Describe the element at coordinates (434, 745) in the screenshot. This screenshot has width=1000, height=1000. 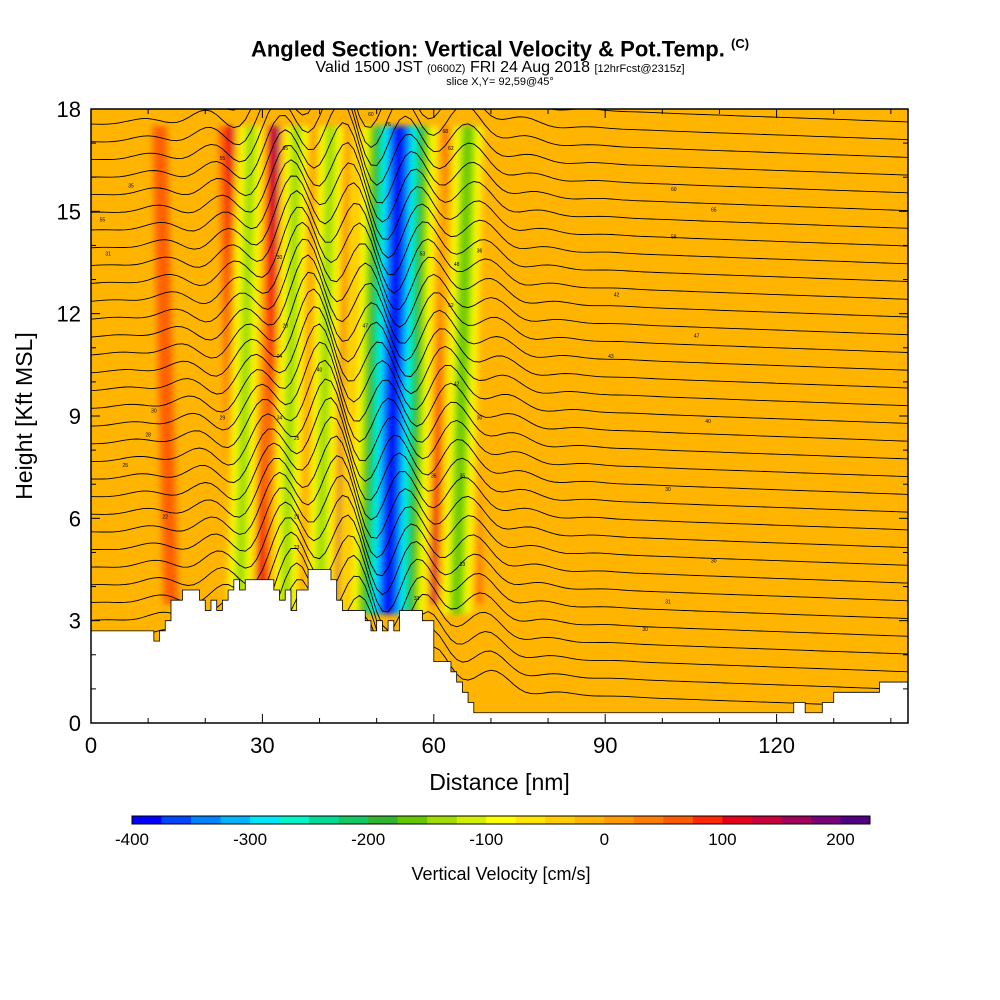
I see `x-tick-label: 60` at that location.